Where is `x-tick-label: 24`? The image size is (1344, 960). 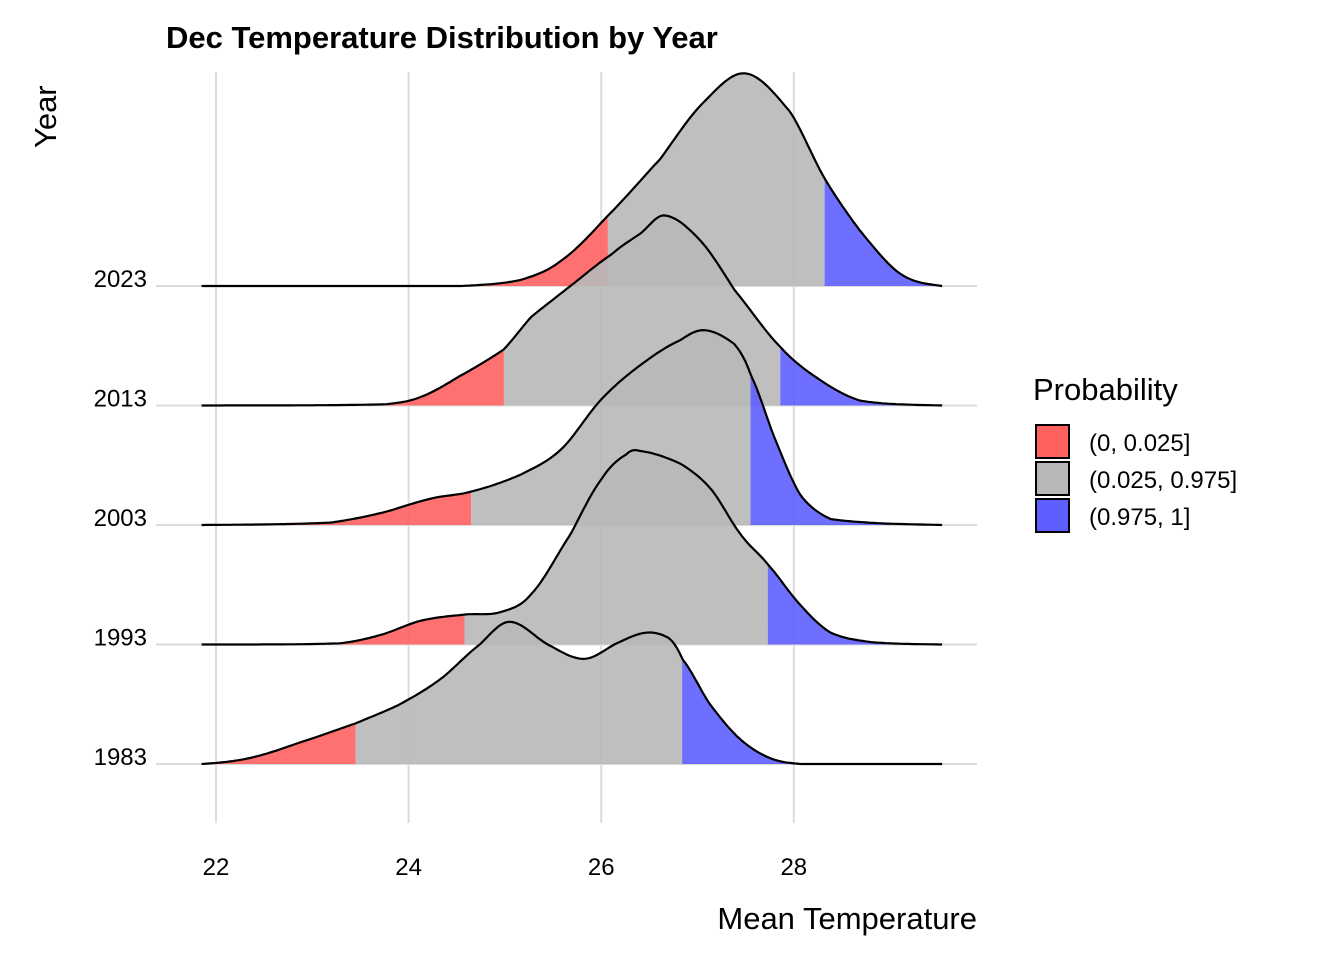 x-tick-label: 24 is located at coordinates (408, 867).